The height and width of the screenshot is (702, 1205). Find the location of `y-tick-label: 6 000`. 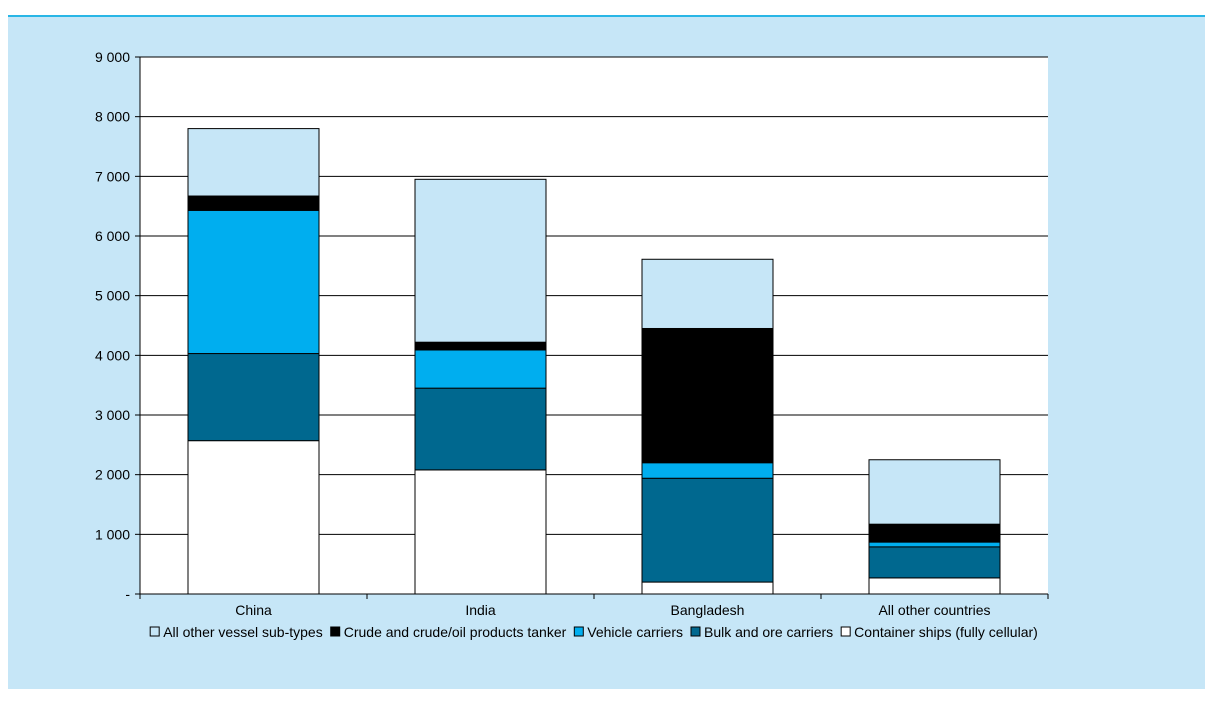

y-tick-label: 6 000 is located at coordinates (112, 236).